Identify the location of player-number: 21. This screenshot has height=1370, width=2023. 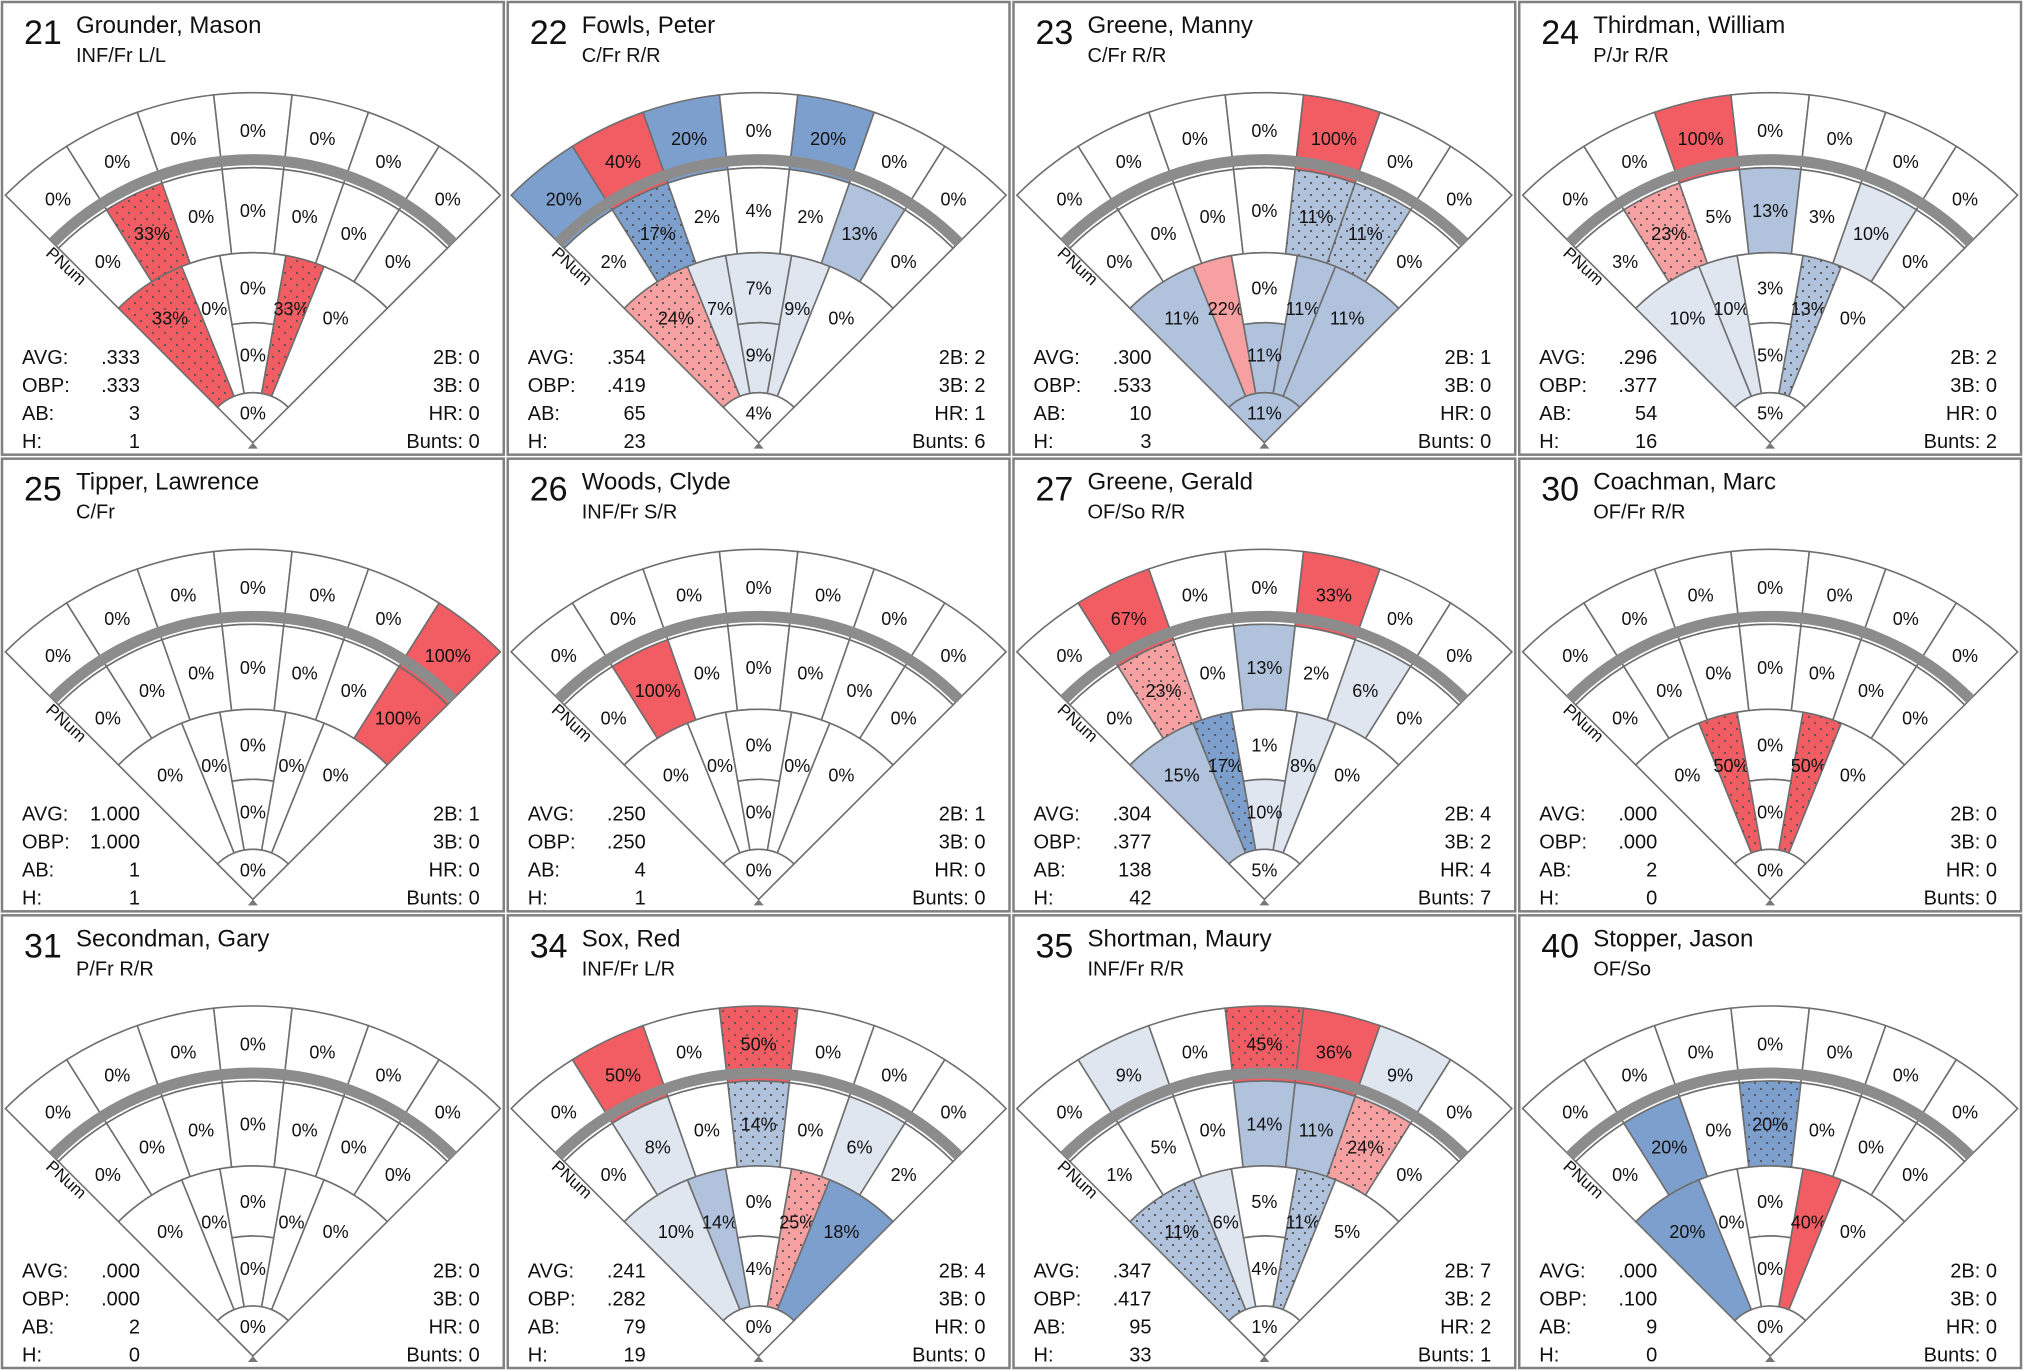
(43, 33).